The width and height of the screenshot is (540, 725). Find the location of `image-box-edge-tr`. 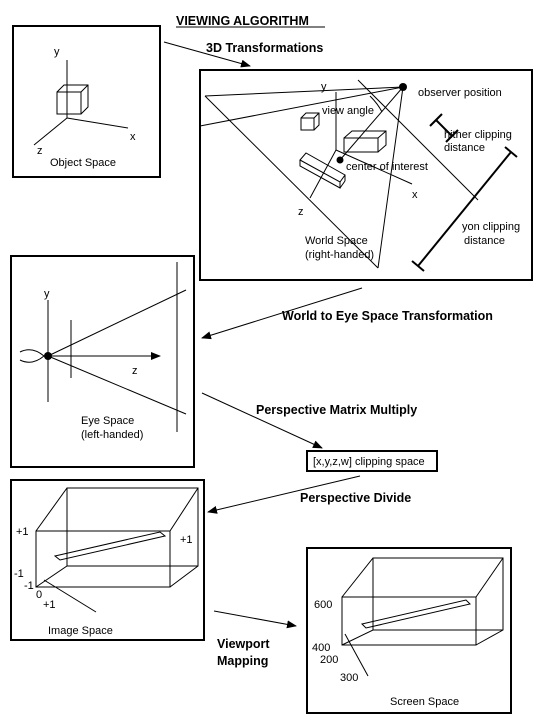

image-box-edge-tr is located at coordinates (184, 509).